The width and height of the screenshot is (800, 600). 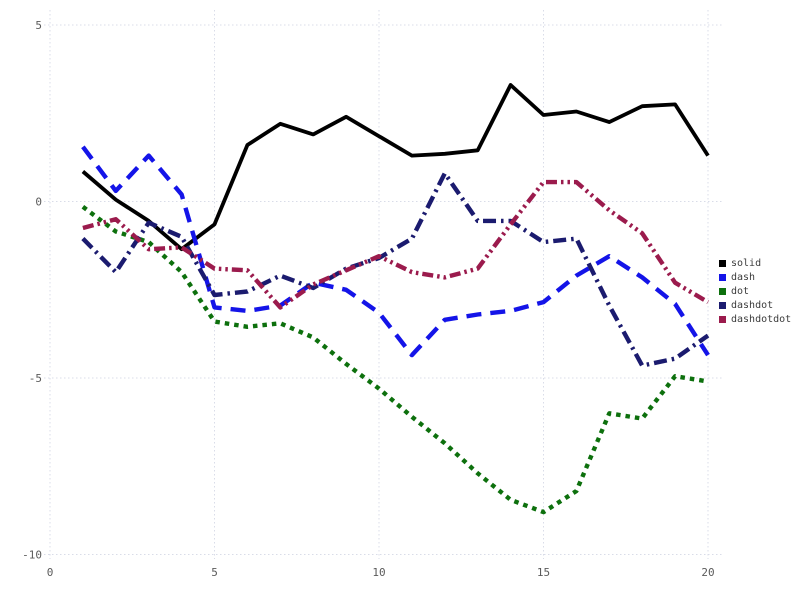 What do you see at coordinates (378, 572) in the screenshot?
I see `x-tick-label: 10` at bounding box center [378, 572].